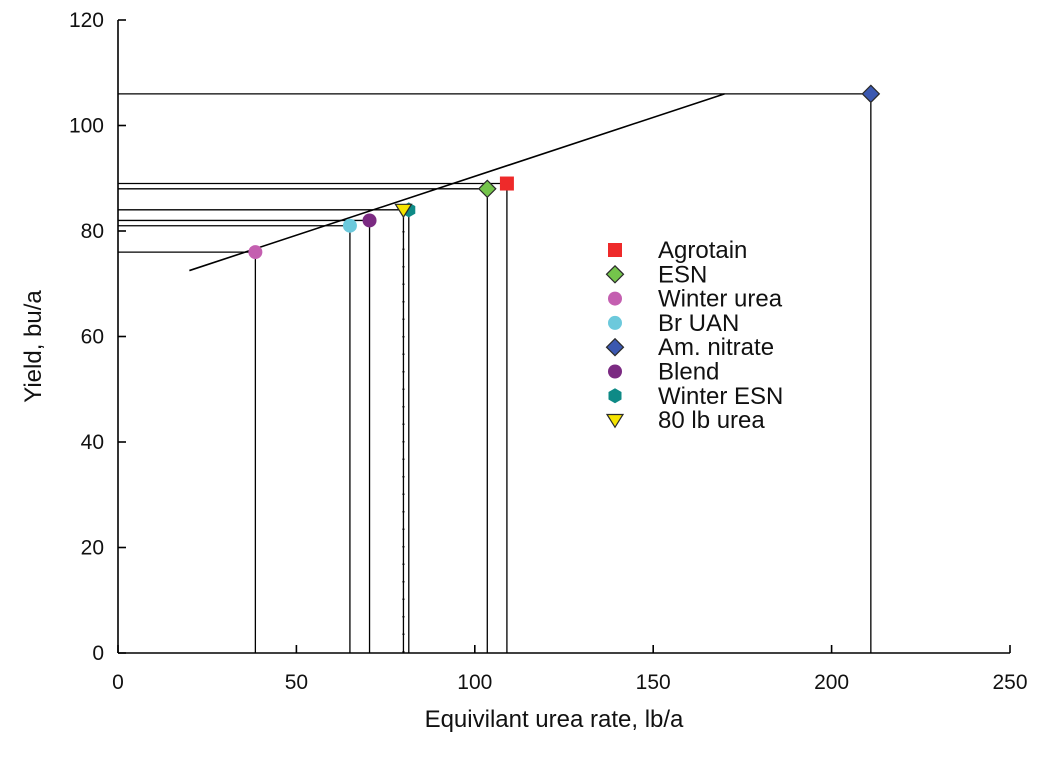 The width and height of the screenshot is (1040, 761). I want to click on y-tick-label: 80, so click(92, 231).